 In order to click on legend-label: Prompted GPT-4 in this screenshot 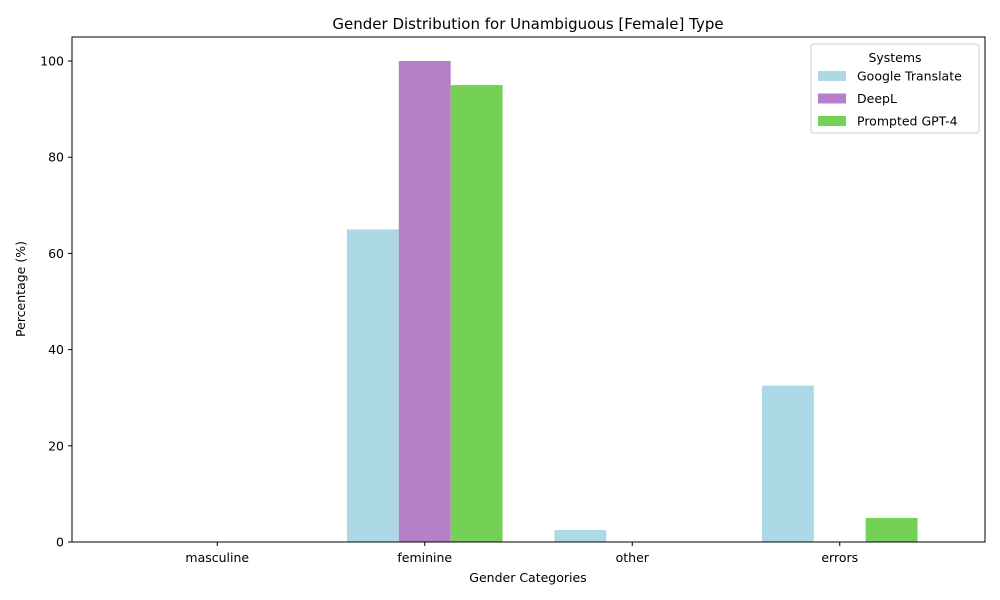, I will do `click(907, 121)`.